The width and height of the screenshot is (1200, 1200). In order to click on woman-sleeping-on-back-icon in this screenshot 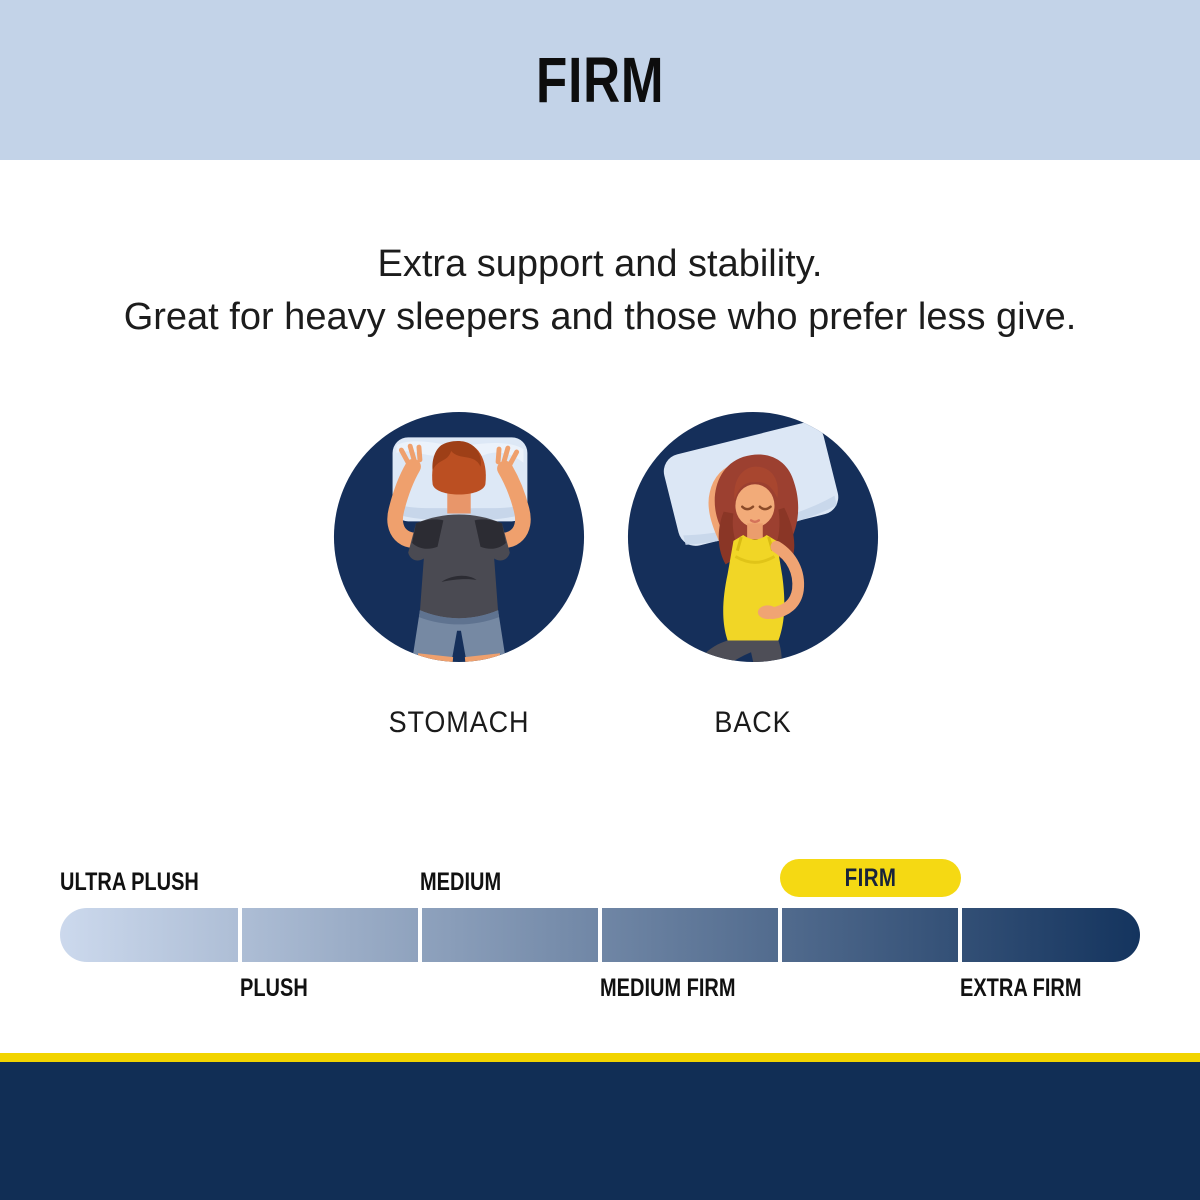, I will do `click(753, 537)`.